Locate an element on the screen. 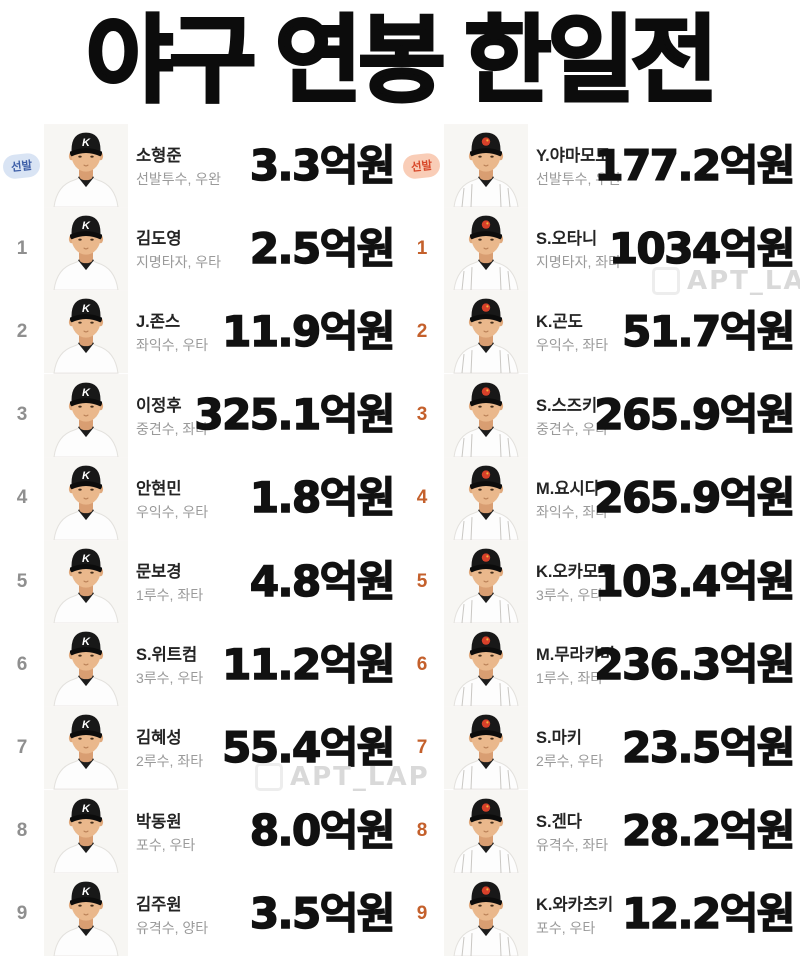 Image resolution: width=800 pixels, height=957 pixels. japan-player-position: 3루수, 우타 is located at coordinates (570, 595).